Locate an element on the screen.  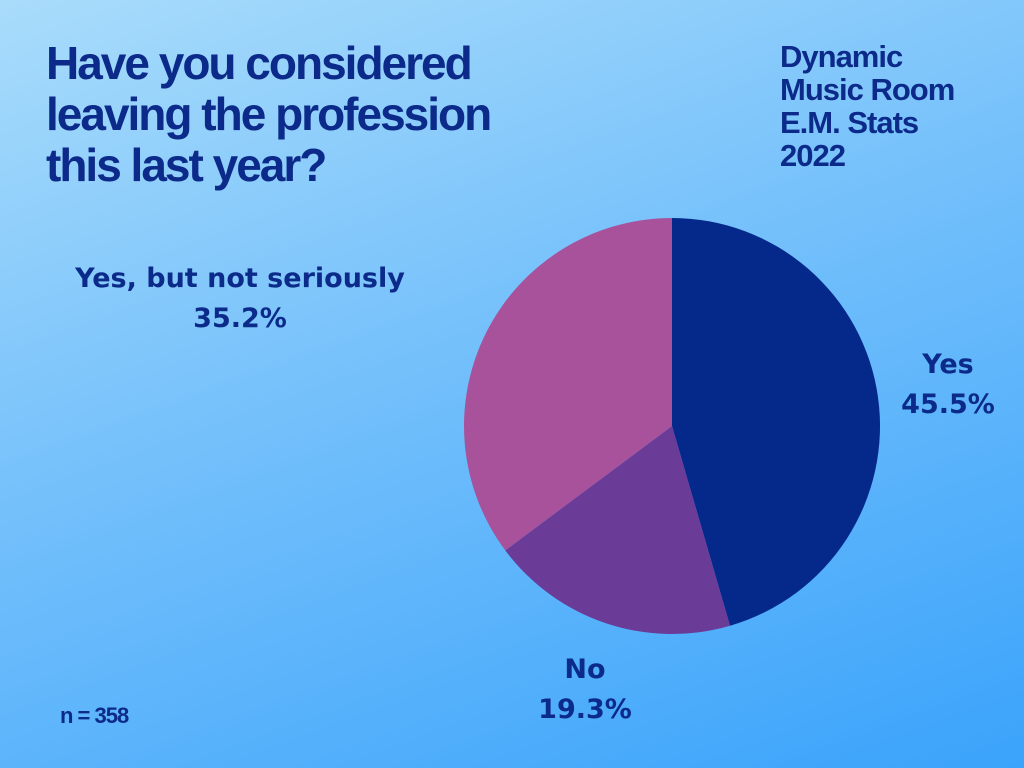
slice-label-name: No is located at coordinates (585, 669).